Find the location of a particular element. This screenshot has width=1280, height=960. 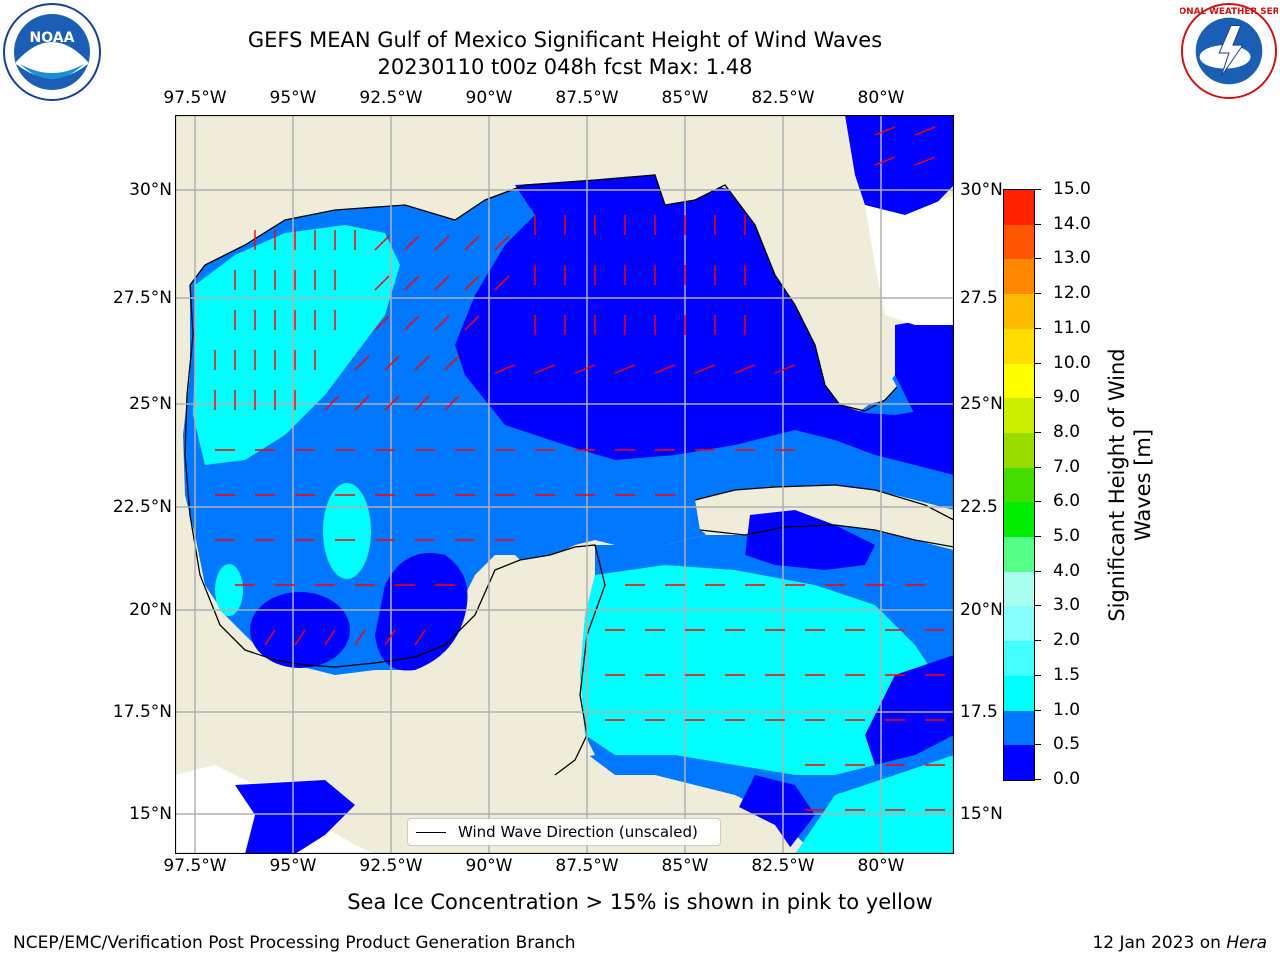

lon-tick-top: 95°W is located at coordinates (293, 98).